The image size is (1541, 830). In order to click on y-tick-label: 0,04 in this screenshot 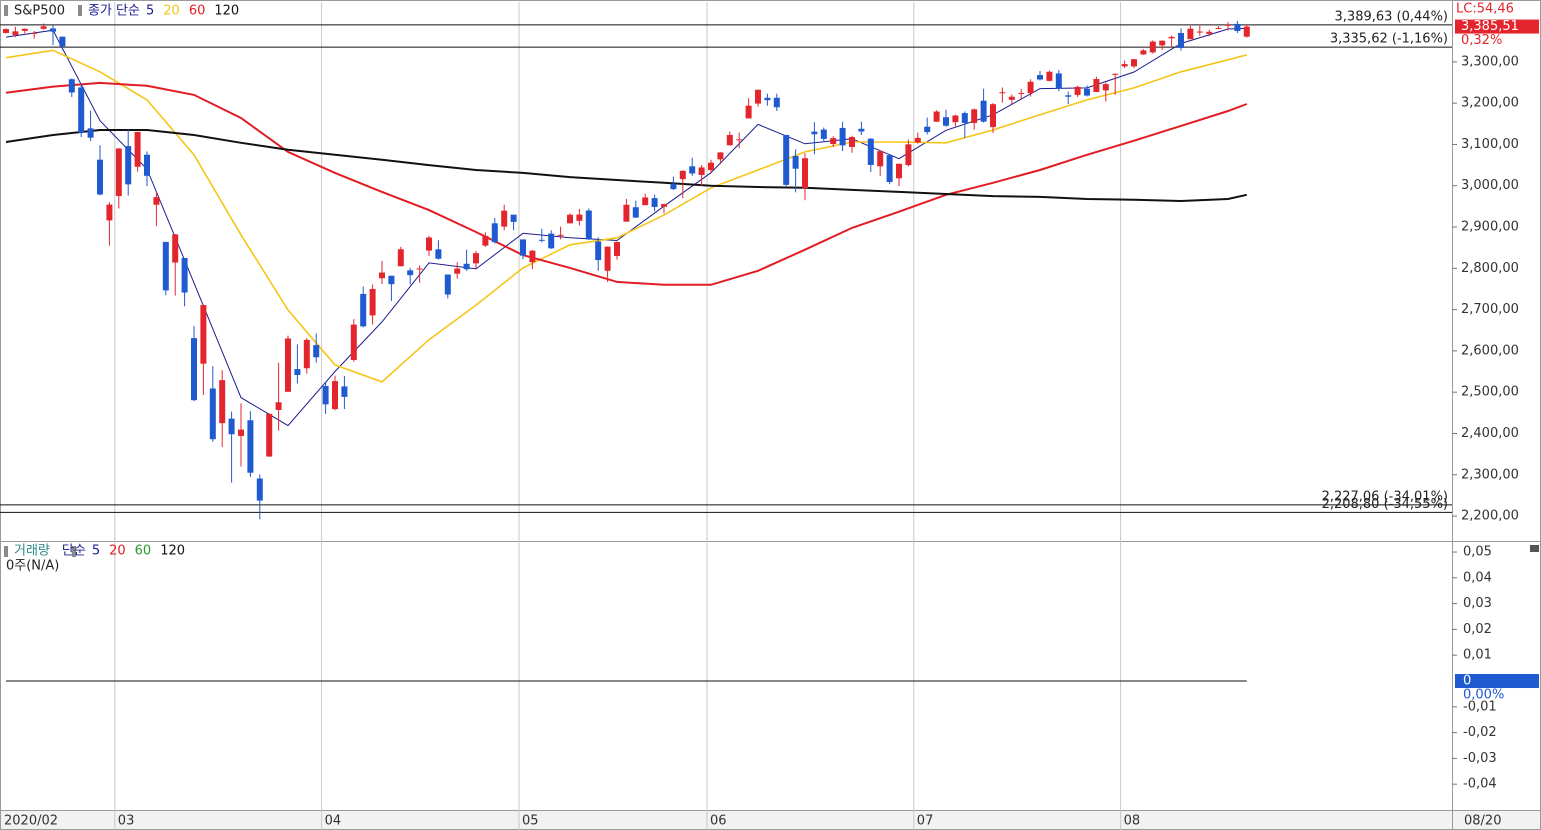, I will do `click(1477, 577)`.